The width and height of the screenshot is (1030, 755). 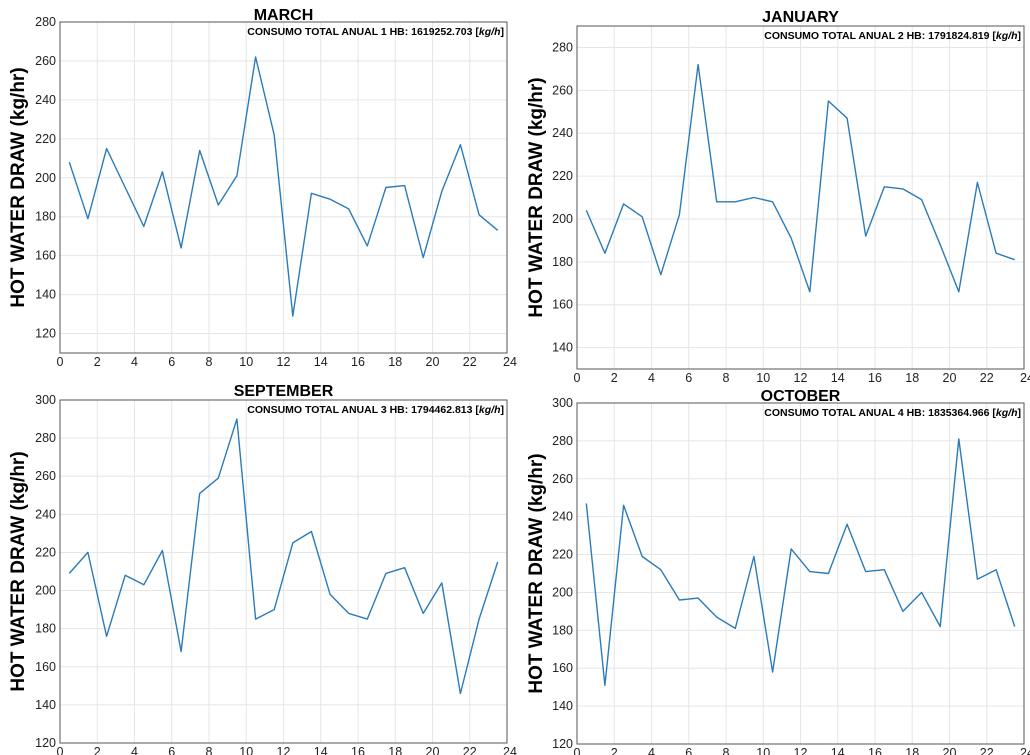 I want to click on annotation-text: CONSUMO TOTAL ANUAL 2 HB: 1791824.819, so click(x=878, y=36).